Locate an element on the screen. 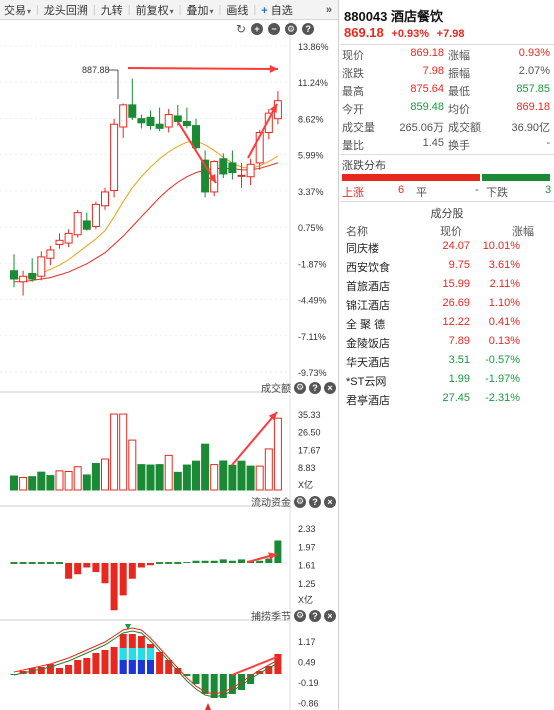 The image size is (554, 710). plus-icon: + is located at coordinates (264, 10).